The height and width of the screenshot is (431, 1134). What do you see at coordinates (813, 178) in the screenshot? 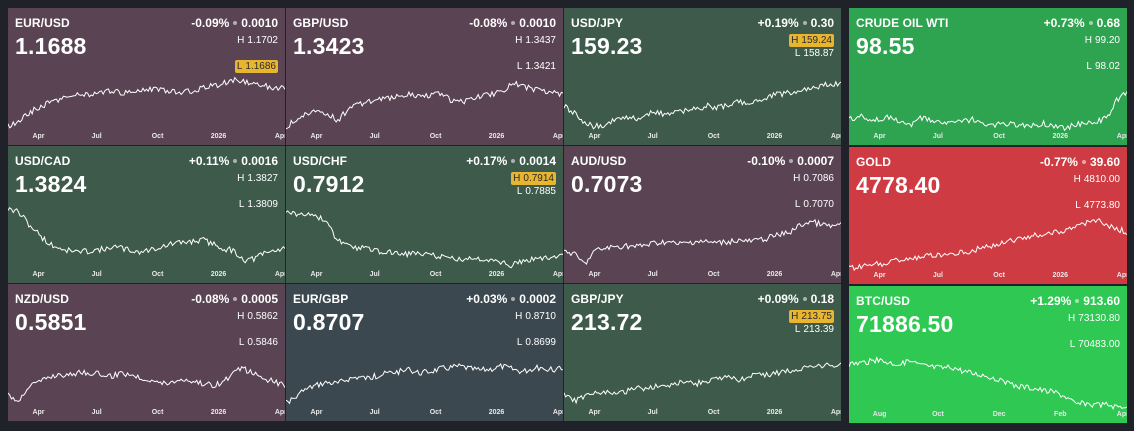
I see `day-high: H 0.7086` at bounding box center [813, 178].